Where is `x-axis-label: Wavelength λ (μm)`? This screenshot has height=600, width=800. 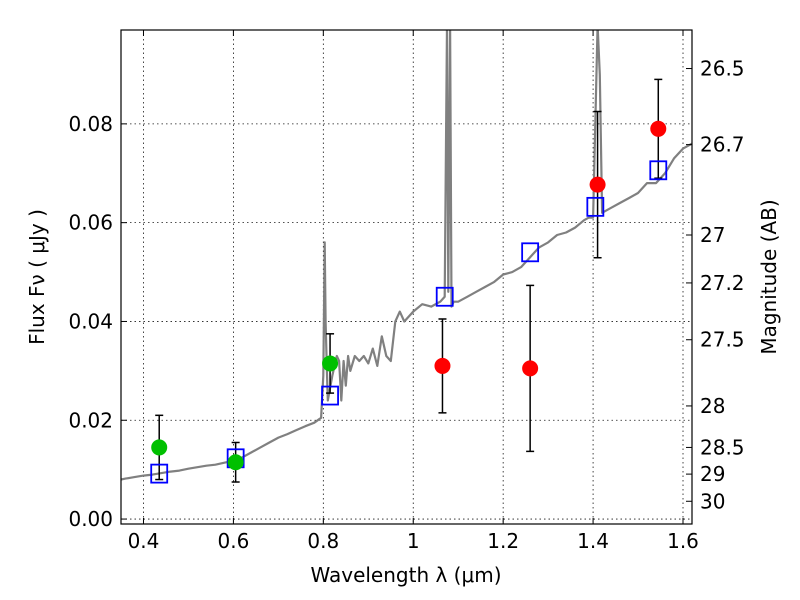
x-axis-label: Wavelength λ (μm) is located at coordinates (405, 575).